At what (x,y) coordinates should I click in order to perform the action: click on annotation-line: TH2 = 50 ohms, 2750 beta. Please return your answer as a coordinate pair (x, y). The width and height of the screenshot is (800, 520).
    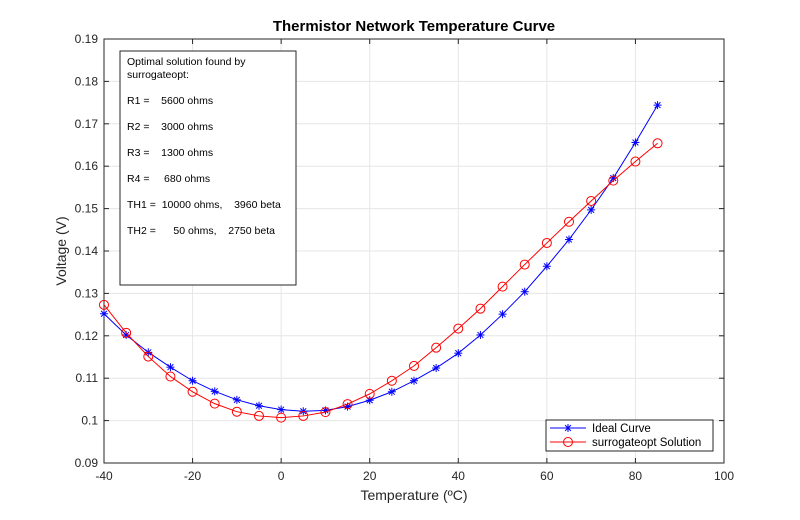
    Looking at the image, I should click on (201, 231).